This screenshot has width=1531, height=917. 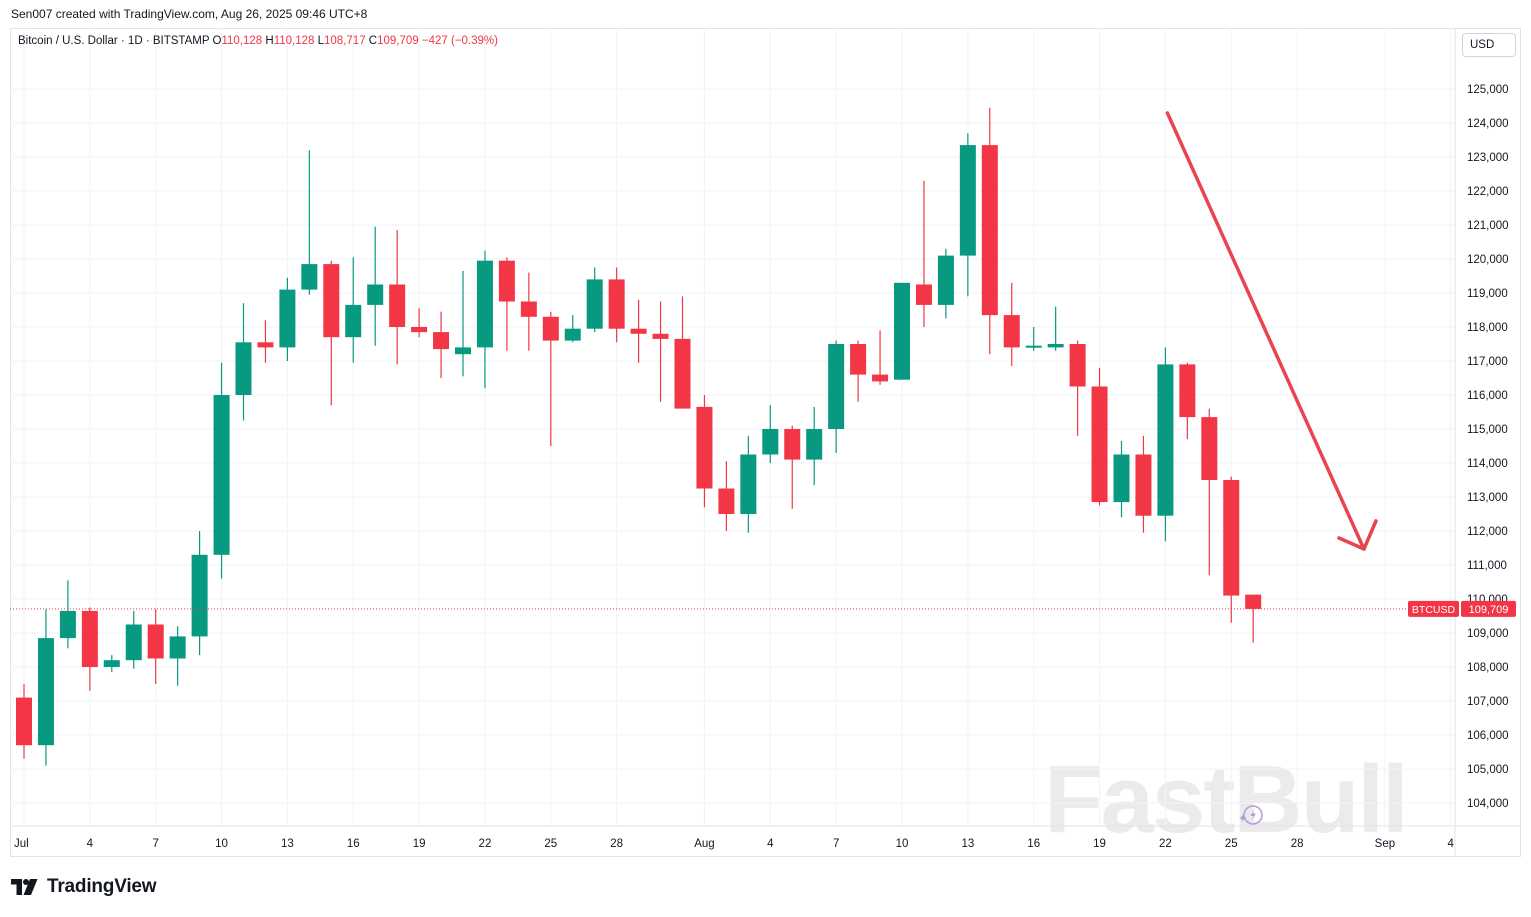 I want to click on high-value: 110,128, so click(x=294, y=41).